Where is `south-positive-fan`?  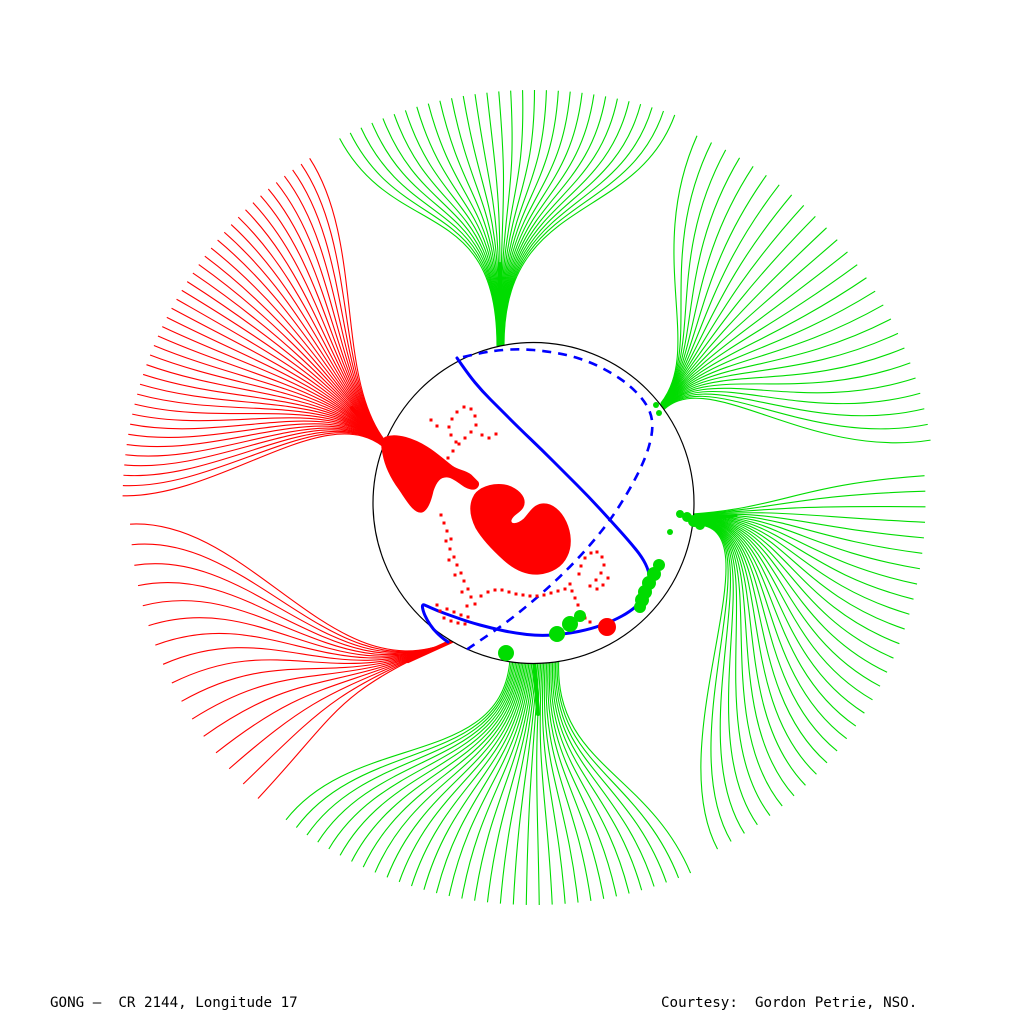 south-positive-fan is located at coordinates (488, 779).